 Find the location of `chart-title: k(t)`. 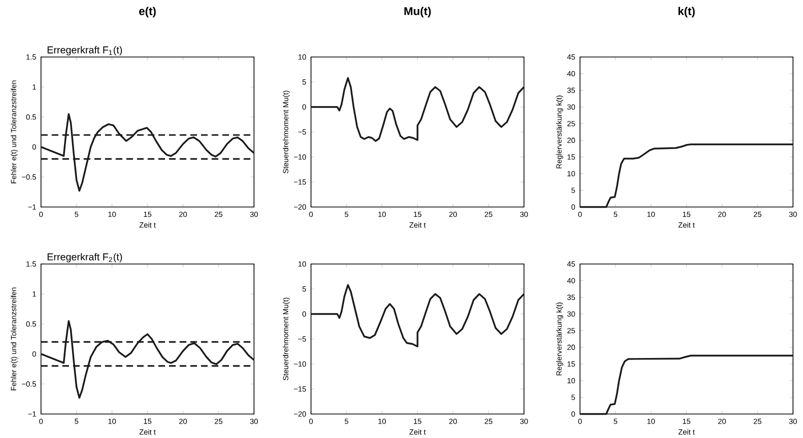

chart-title: k(t) is located at coordinates (686, 12).